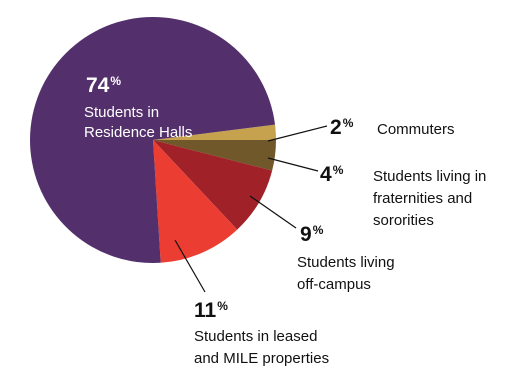 The width and height of the screenshot is (526, 372). Describe the element at coordinates (422, 198) in the screenshot. I see `slice-category-label: fraternities and` at that location.